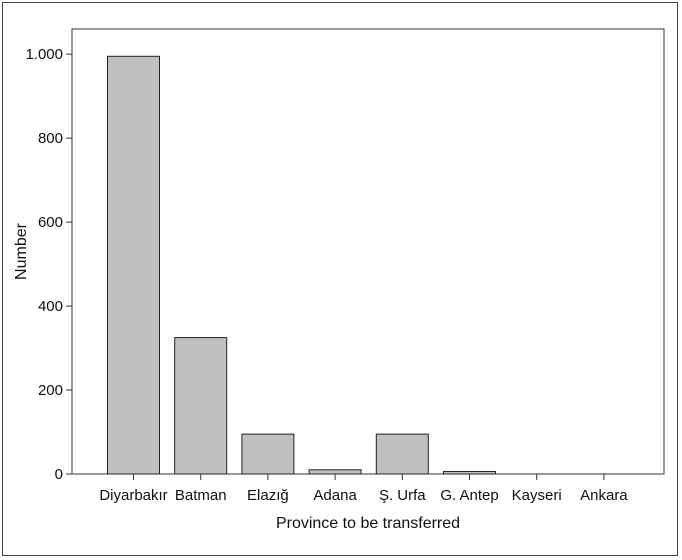  I want to click on x-tick-label: Ankara, so click(604, 495).